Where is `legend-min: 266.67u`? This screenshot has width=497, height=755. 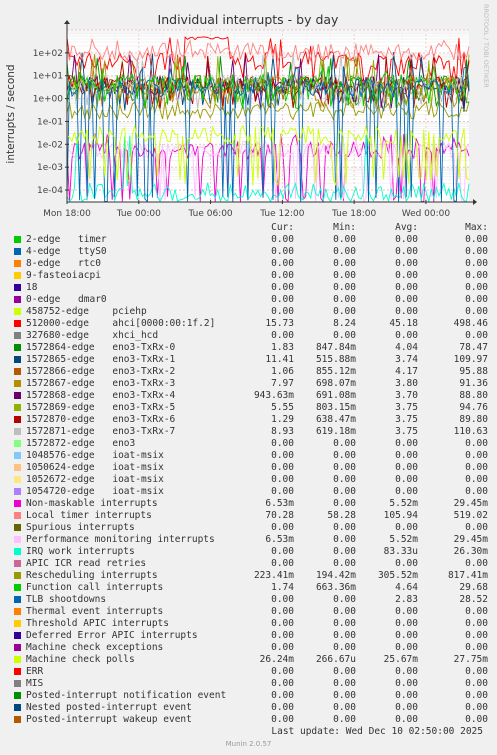 legend-min: 266.67u is located at coordinates (335, 659).